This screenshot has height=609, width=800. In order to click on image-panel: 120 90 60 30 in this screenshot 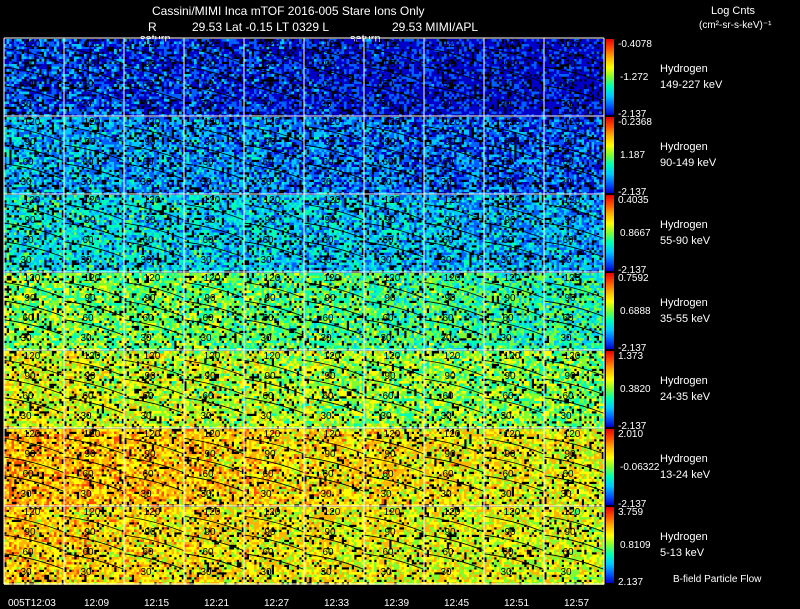, I will do `click(334, 156)`.